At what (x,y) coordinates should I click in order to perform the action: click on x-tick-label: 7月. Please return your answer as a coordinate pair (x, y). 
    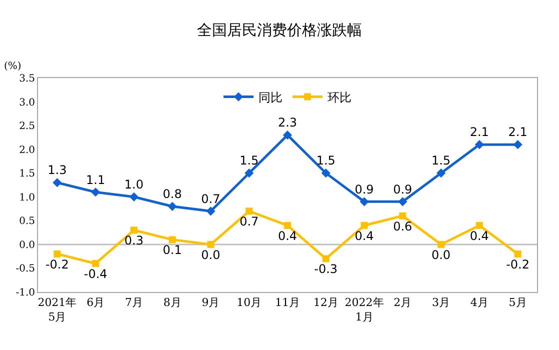
    Looking at the image, I should click on (133, 303).